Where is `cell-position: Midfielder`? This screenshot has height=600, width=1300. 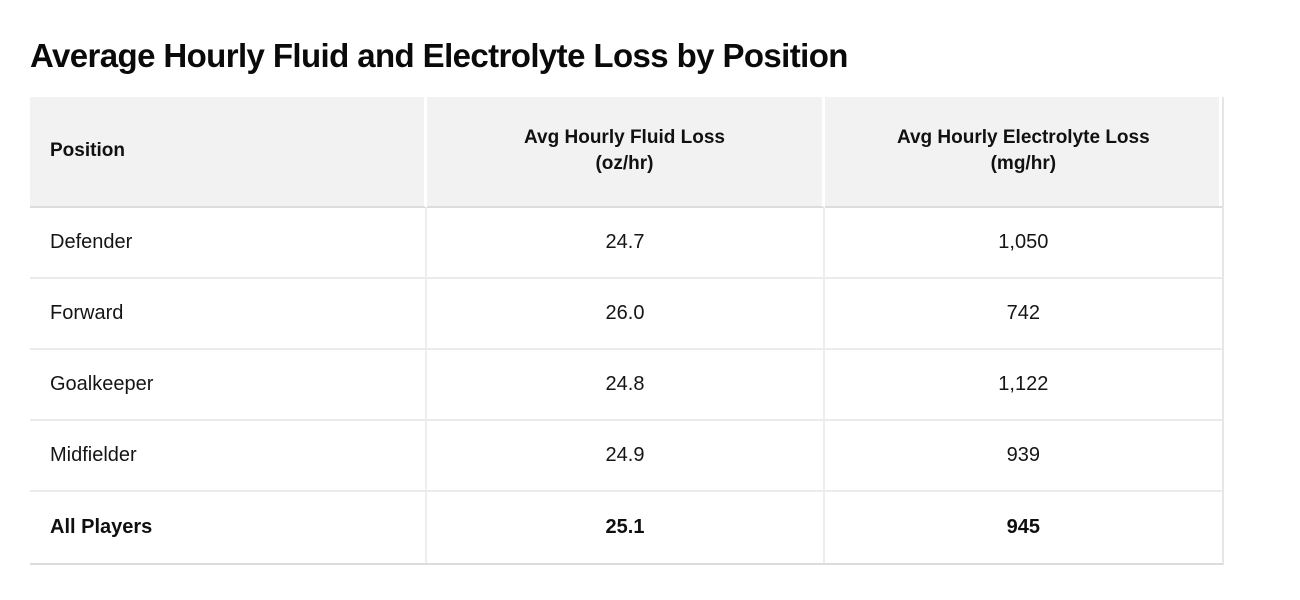 cell-position: Midfielder is located at coordinates (229, 456).